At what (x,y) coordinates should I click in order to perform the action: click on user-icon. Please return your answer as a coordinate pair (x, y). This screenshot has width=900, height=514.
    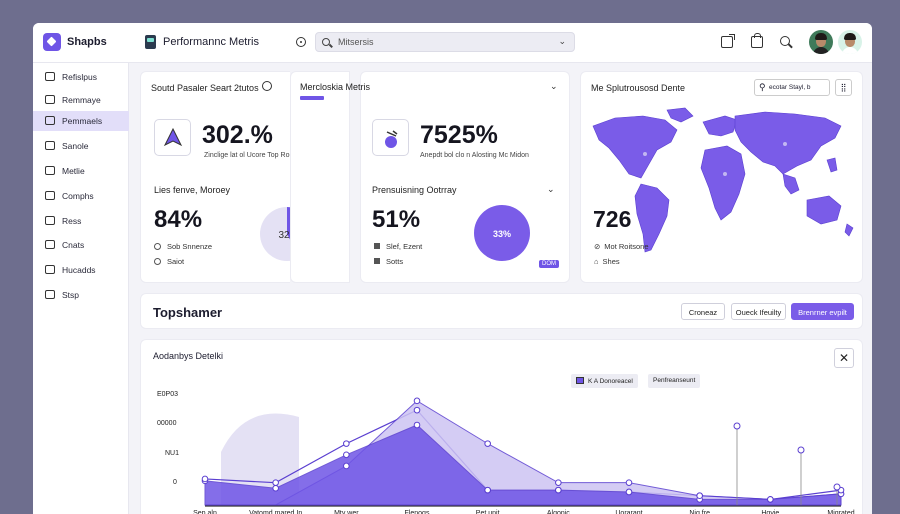
    Looking at the image, I should click on (50, 220).